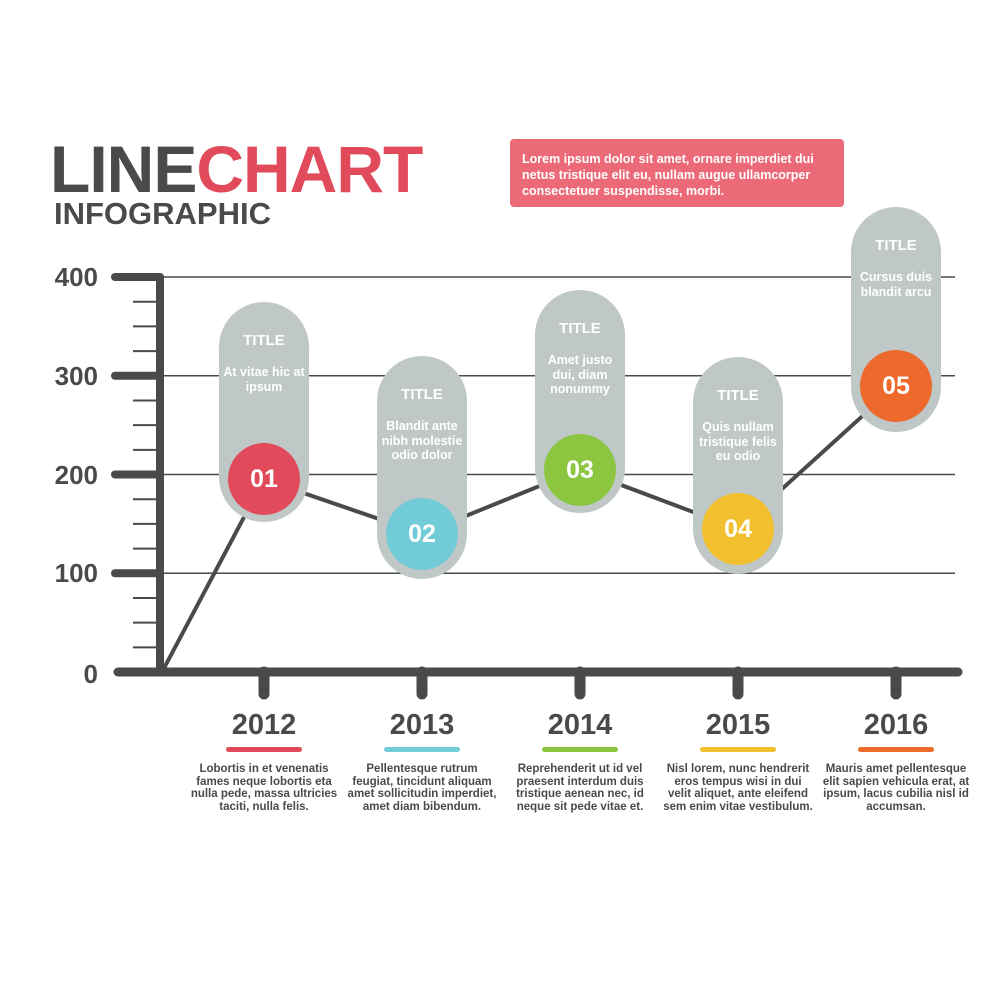 Image resolution: width=1000 pixels, height=1000 pixels. I want to click on year-label: 2012, so click(264, 725).